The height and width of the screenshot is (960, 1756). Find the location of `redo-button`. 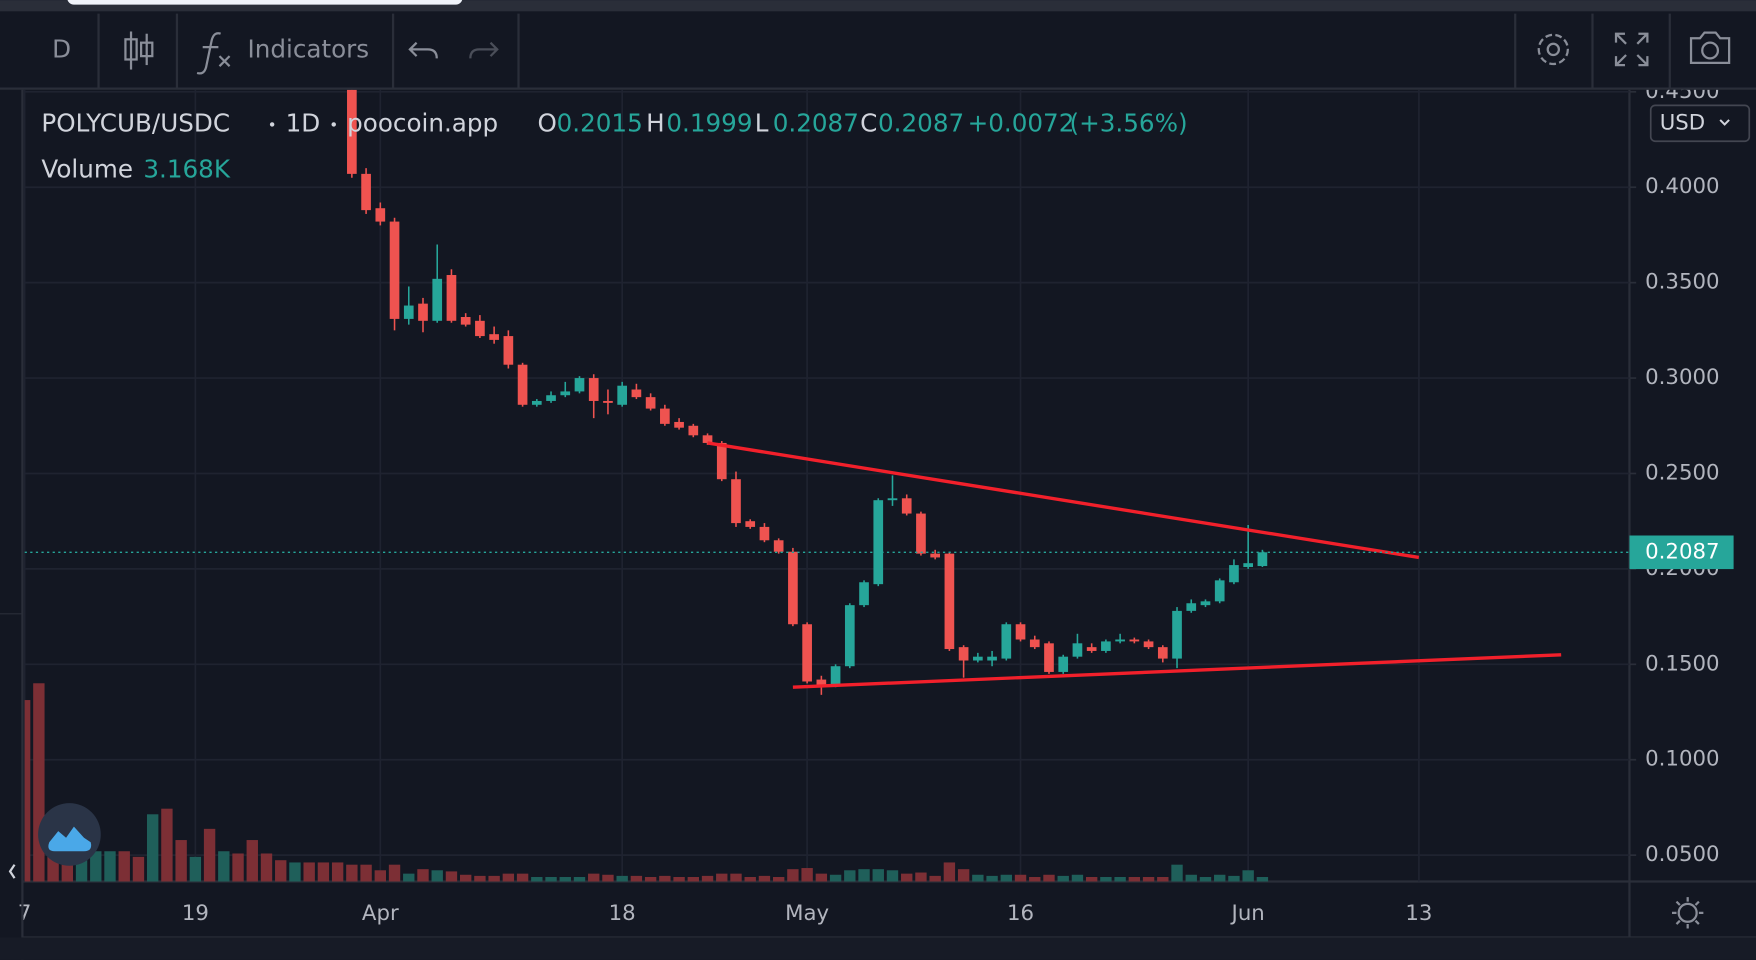

redo-button is located at coordinates (484, 50).